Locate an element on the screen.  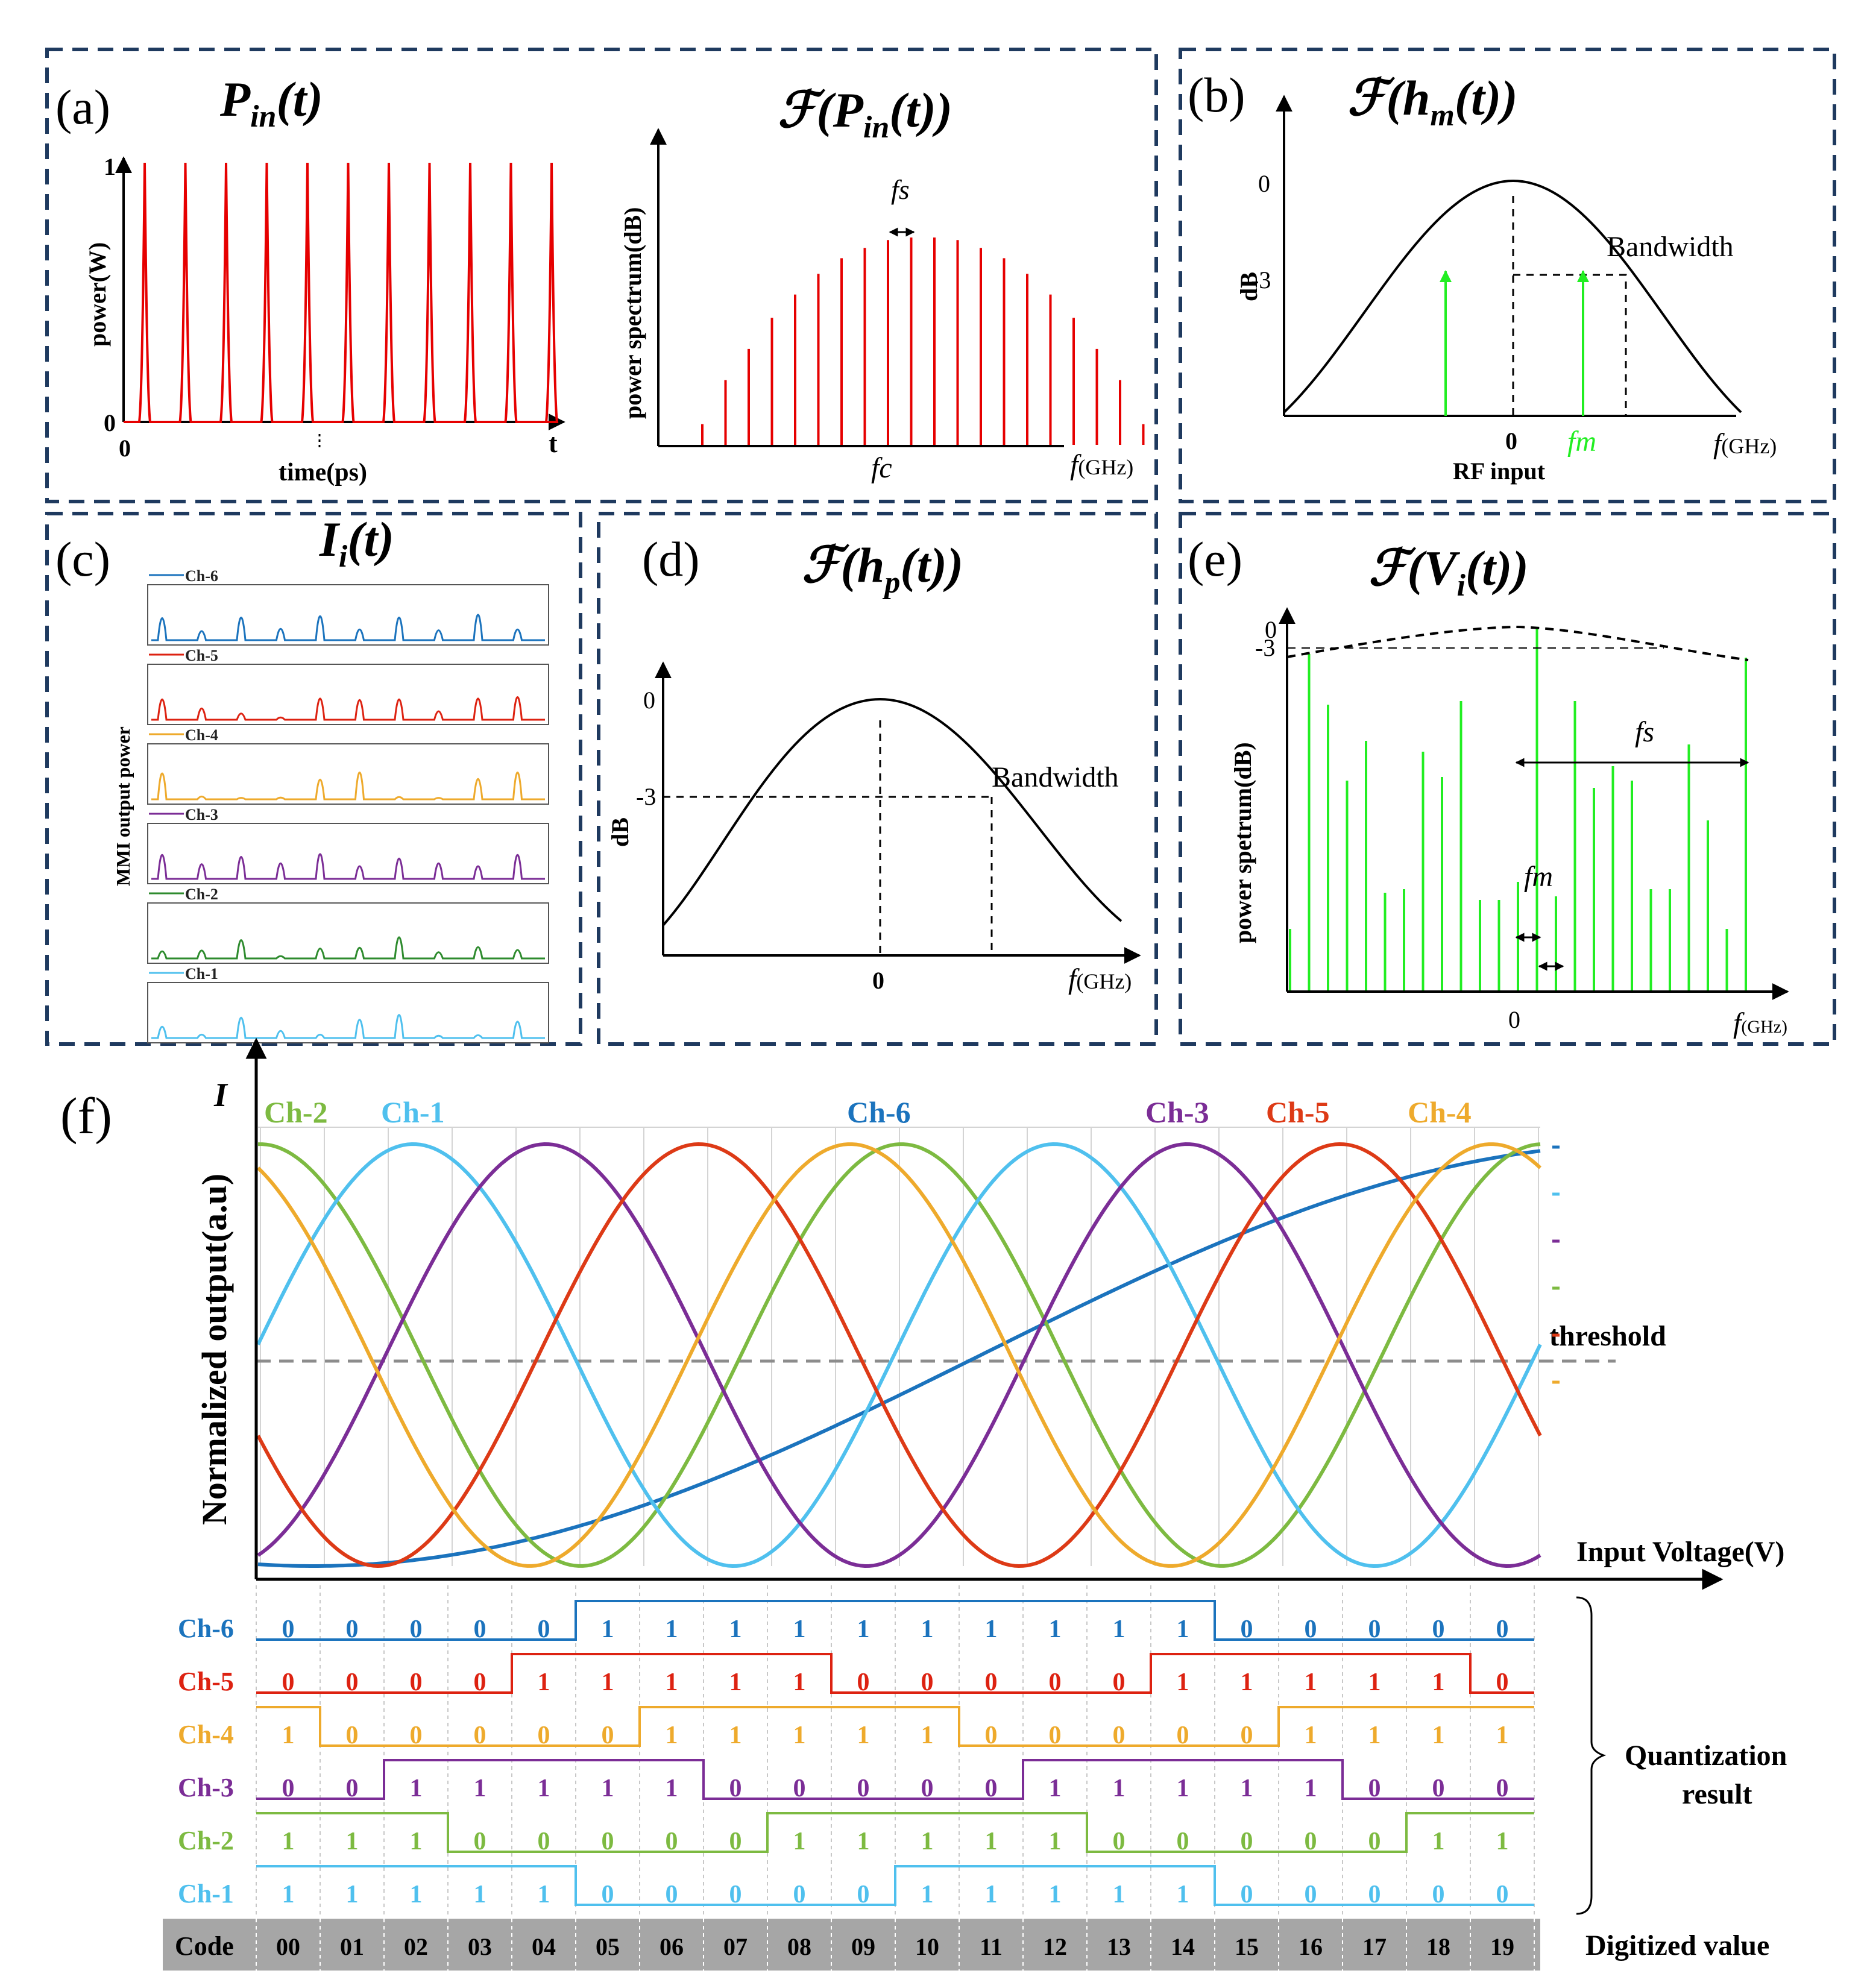
strip-waveform is located at coordinates (348, 866).